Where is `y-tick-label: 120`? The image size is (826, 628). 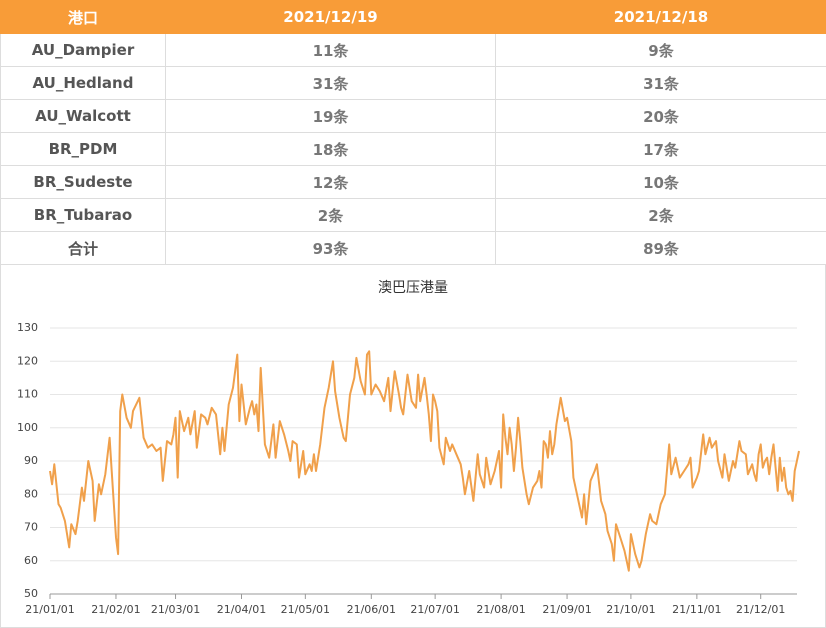
y-tick-label: 120 is located at coordinates (27, 360).